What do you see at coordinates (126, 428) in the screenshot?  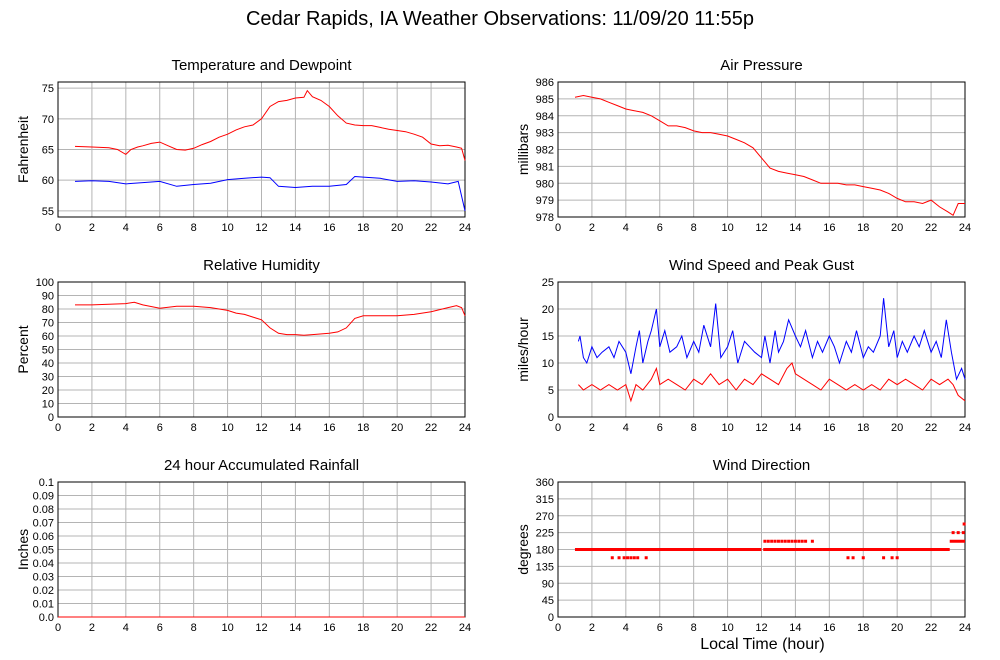 I see `rh-xtick-label: 4` at bounding box center [126, 428].